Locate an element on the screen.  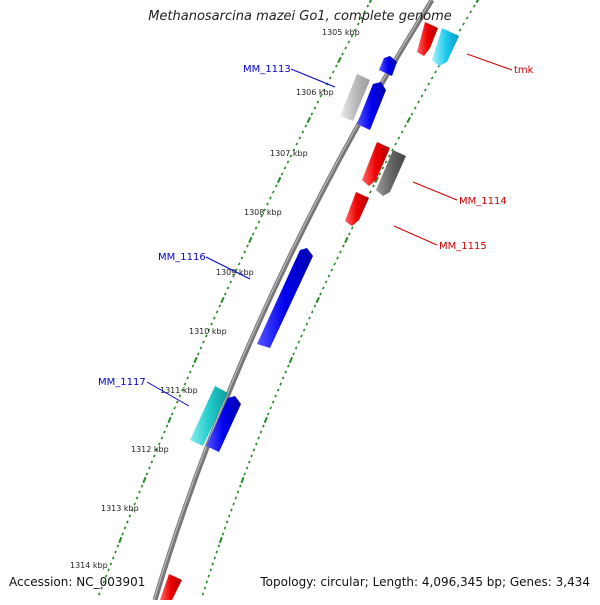
gene-feature-red-bottom is located at coordinates (171, 587).